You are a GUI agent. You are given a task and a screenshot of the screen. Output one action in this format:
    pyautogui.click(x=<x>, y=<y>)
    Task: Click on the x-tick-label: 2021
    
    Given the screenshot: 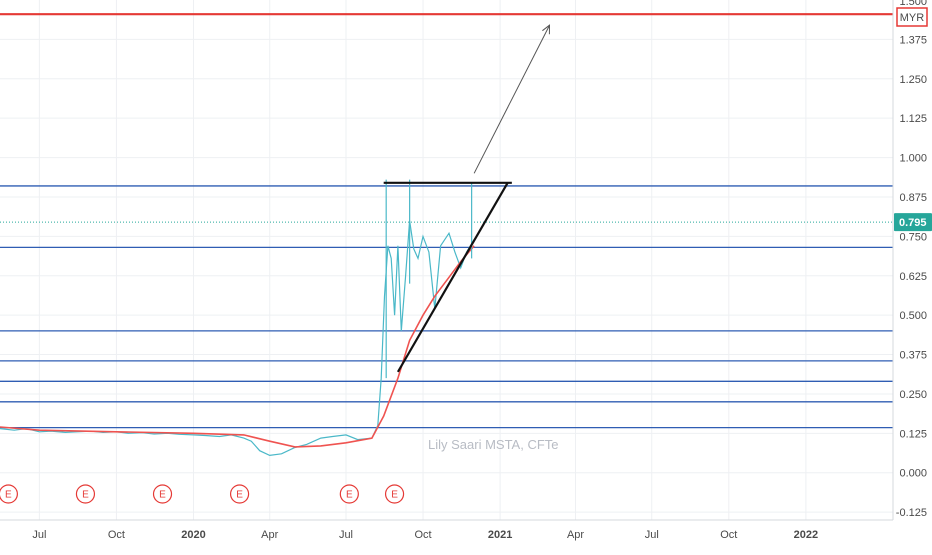 What is the action you would take?
    pyautogui.click(x=500, y=535)
    